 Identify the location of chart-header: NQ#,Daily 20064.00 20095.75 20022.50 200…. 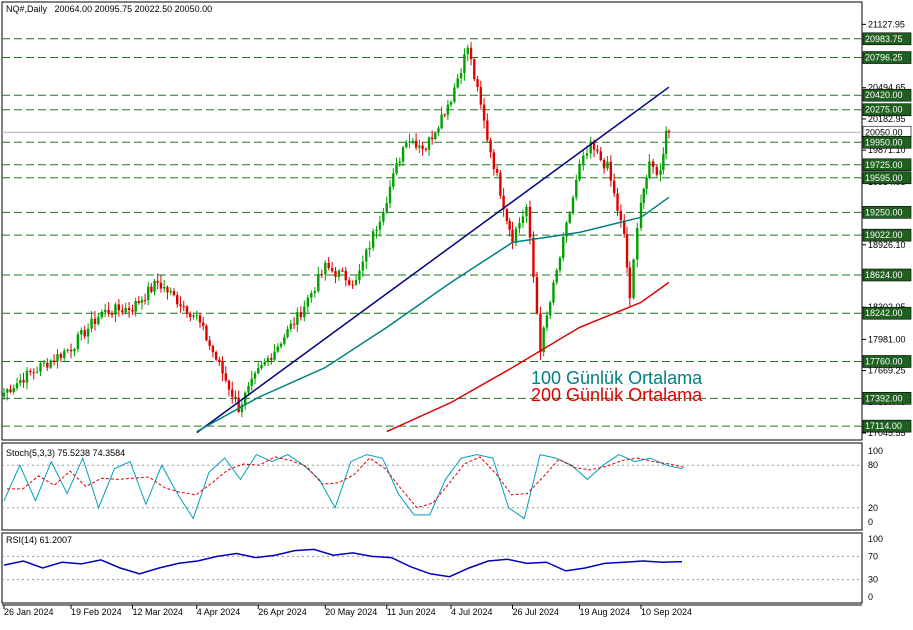
(109, 9).